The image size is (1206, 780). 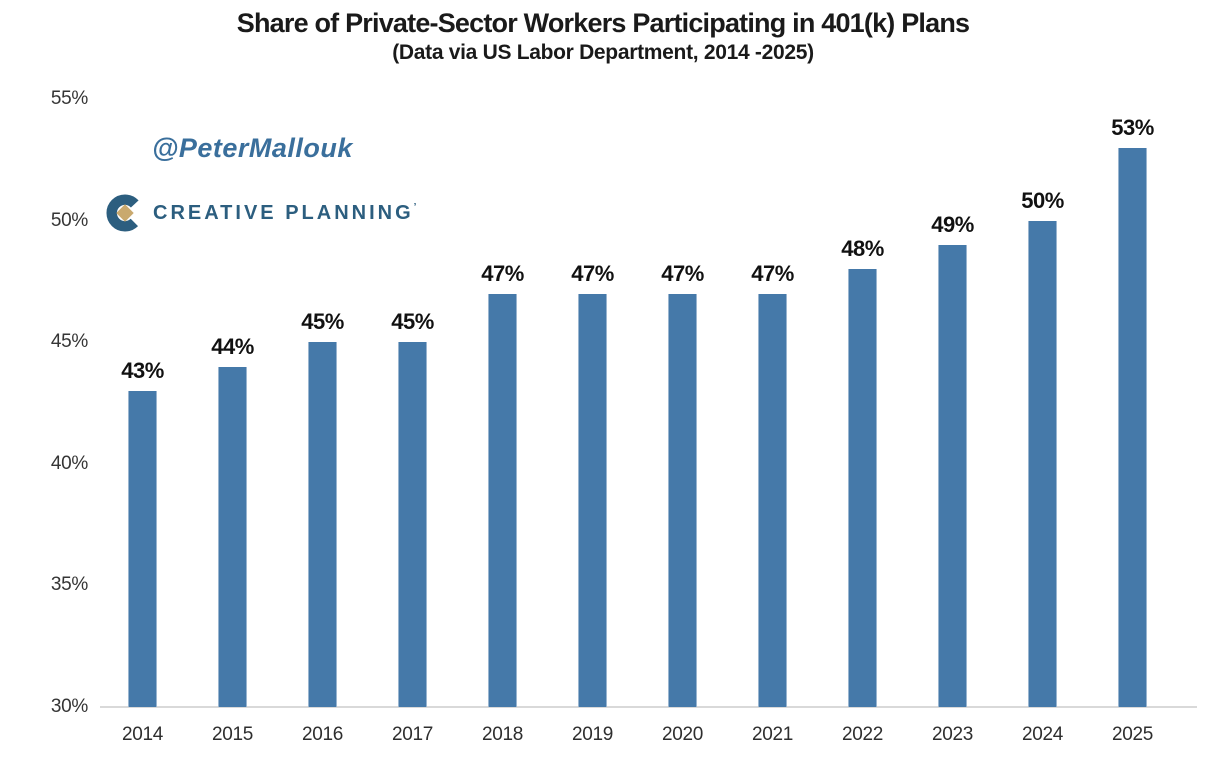 I want to click on bar-value-label: 44%, so click(x=232, y=346).